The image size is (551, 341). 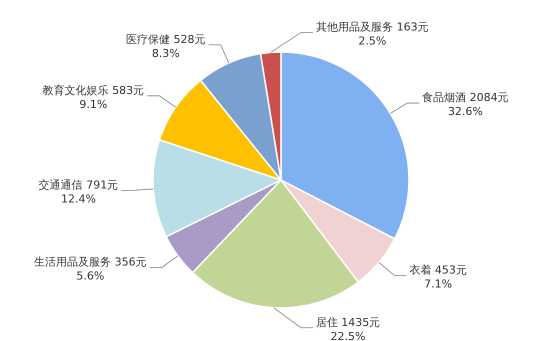 What do you see at coordinates (465, 104) in the screenshot?
I see `slice-label: 食品烟酒 2084元 32.6%` at bounding box center [465, 104].